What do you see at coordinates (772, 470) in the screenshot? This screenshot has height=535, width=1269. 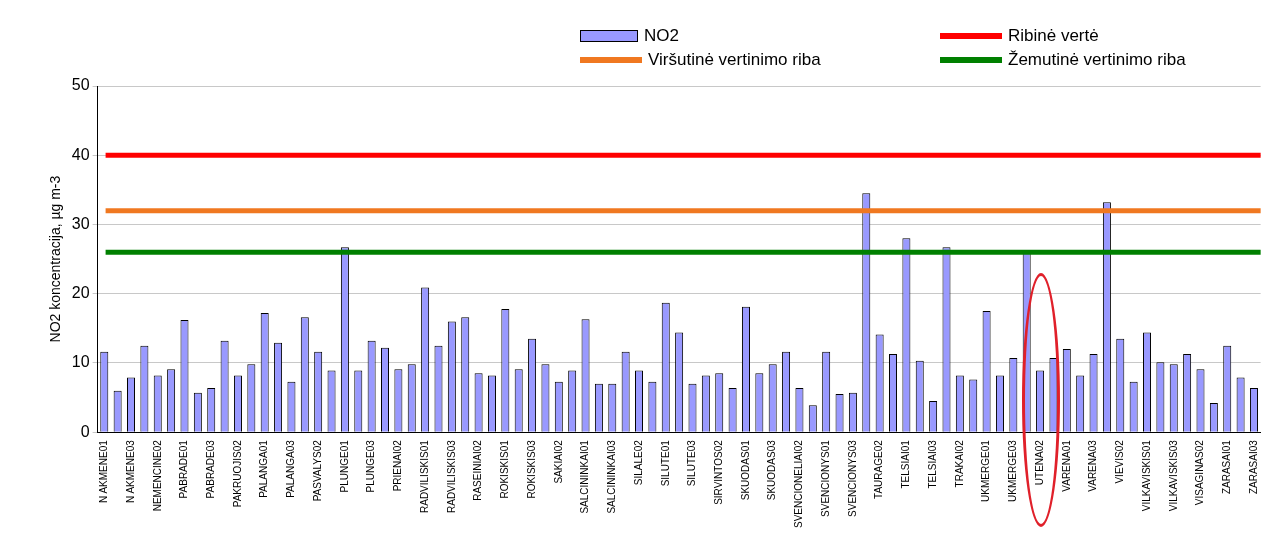 I see `x-tick-label: SKUODAS03` at bounding box center [772, 470].